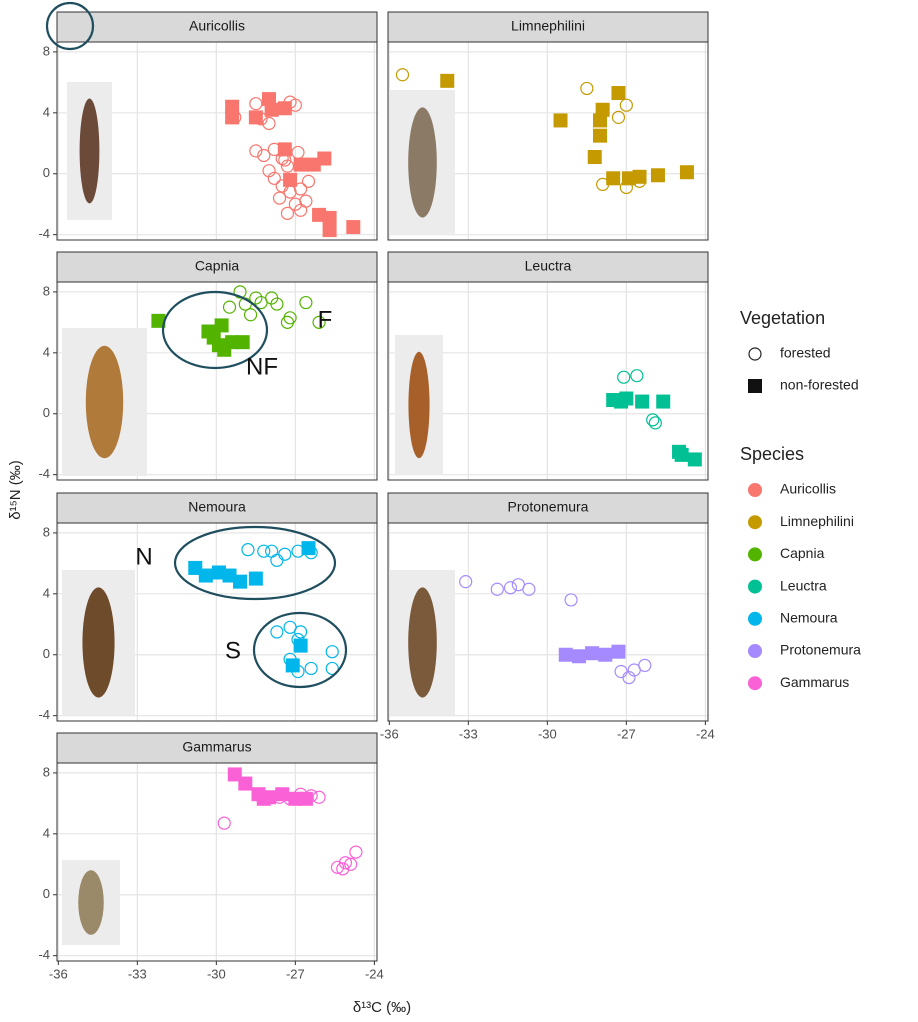  What do you see at coordinates (803, 585) in the screenshot?
I see `legend-label: Leuctra` at bounding box center [803, 585].